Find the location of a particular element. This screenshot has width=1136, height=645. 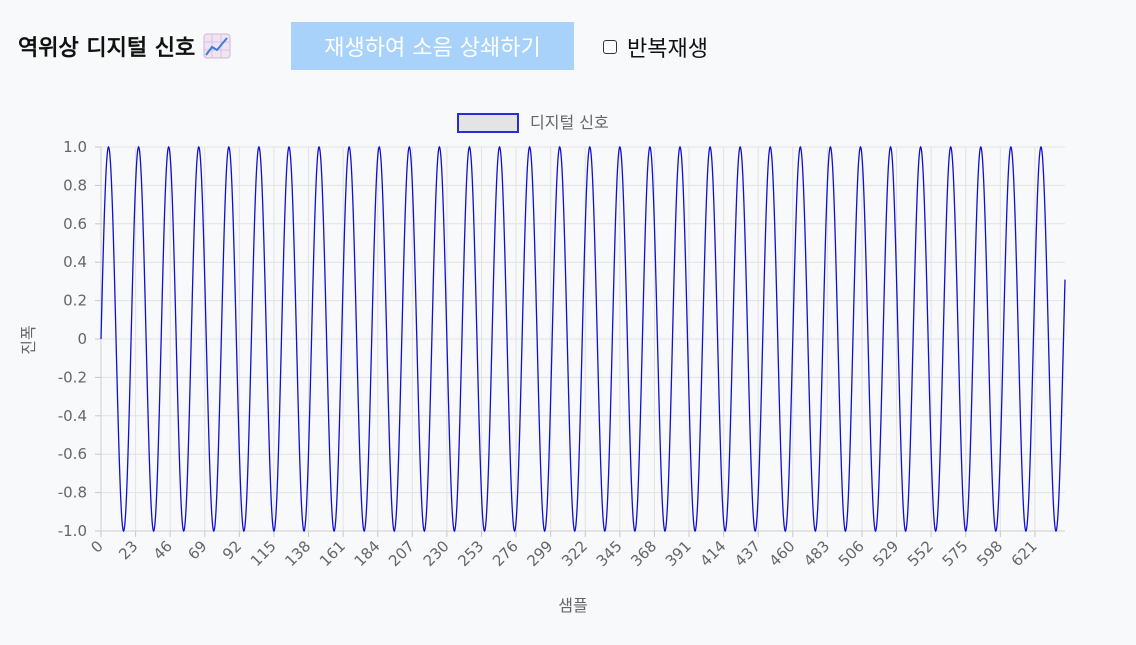

loop-toggle: 반복재생 is located at coordinates (655, 47).